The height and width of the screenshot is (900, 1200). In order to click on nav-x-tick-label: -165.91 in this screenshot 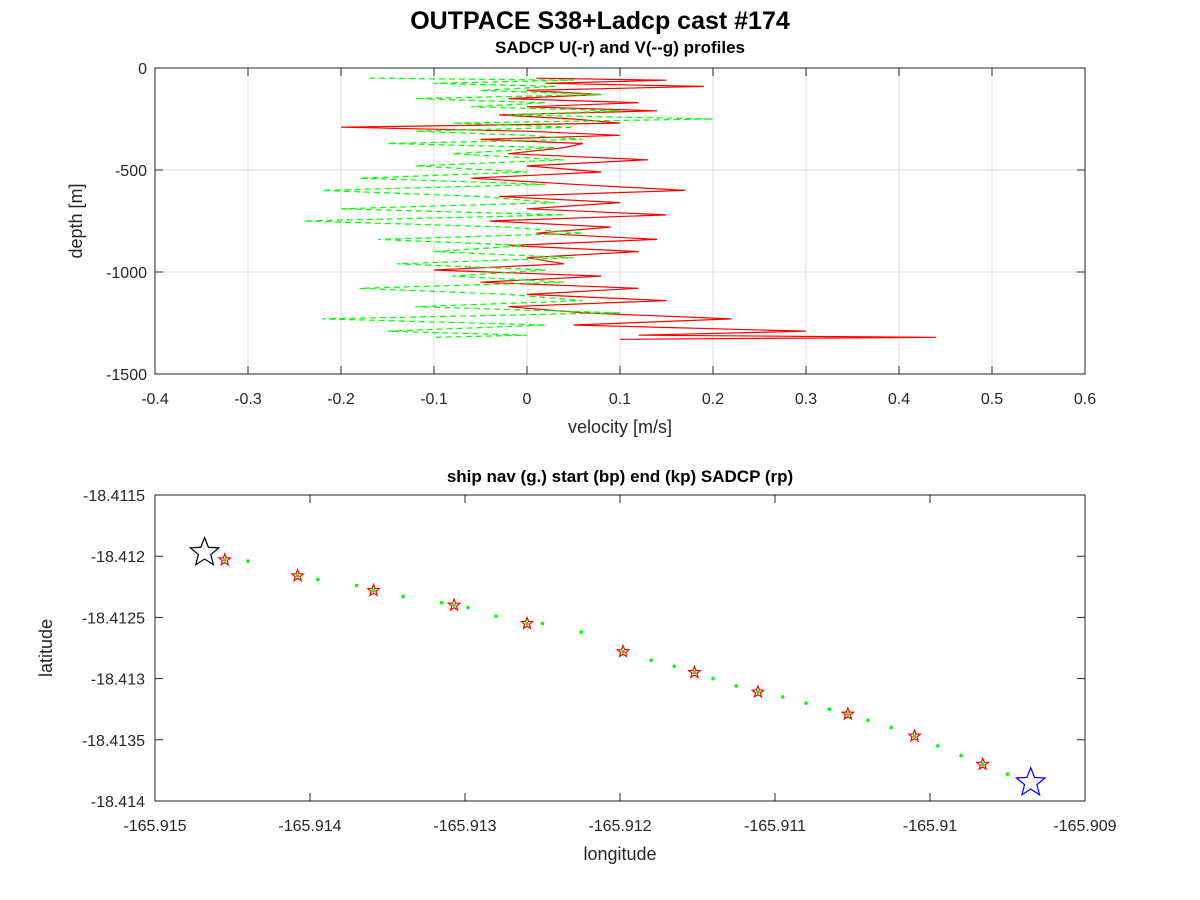, I will do `click(930, 826)`.